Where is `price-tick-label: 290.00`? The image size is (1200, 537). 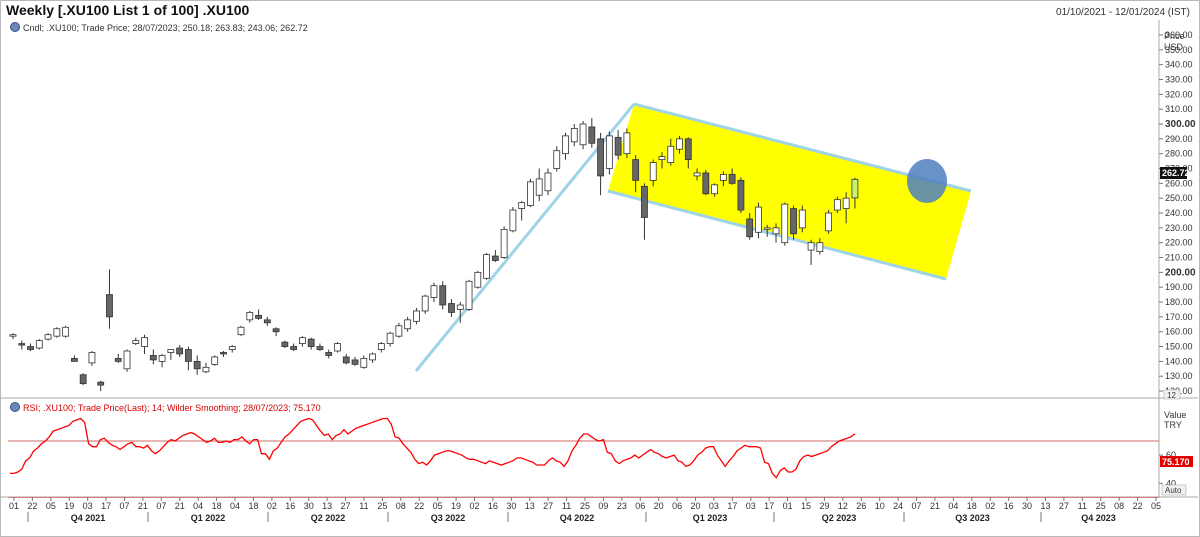
price-tick-label: 290.00 is located at coordinates (1179, 139).